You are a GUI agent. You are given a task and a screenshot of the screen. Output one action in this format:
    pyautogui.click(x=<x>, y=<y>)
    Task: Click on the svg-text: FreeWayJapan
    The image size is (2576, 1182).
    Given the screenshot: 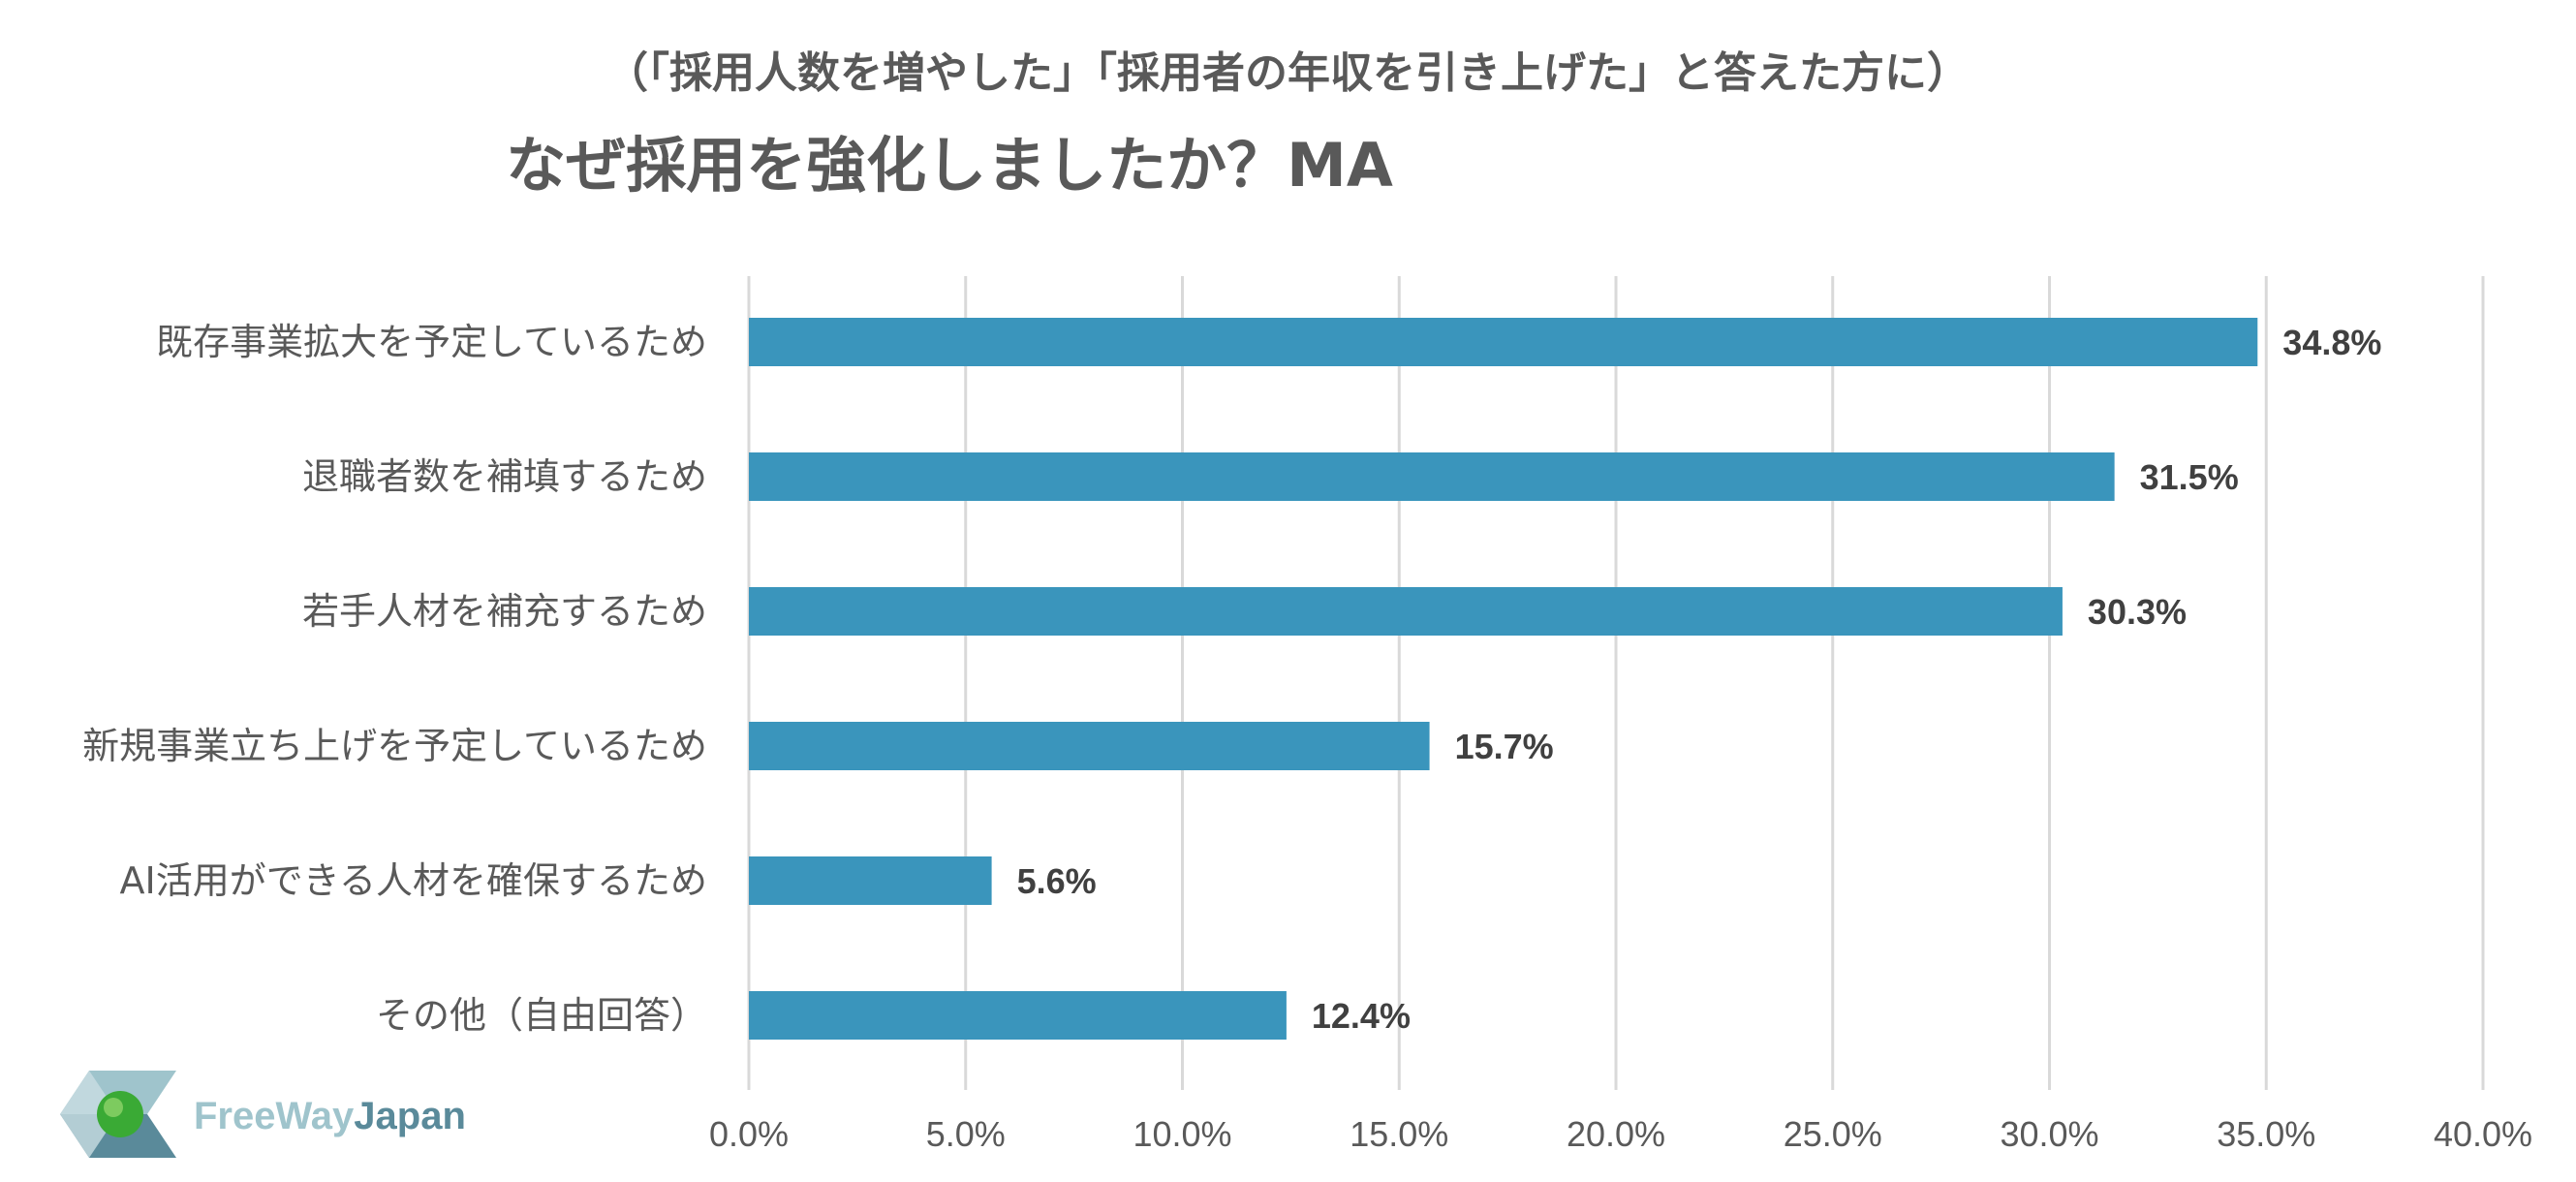 What is the action you would take?
    pyautogui.click(x=330, y=1116)
    